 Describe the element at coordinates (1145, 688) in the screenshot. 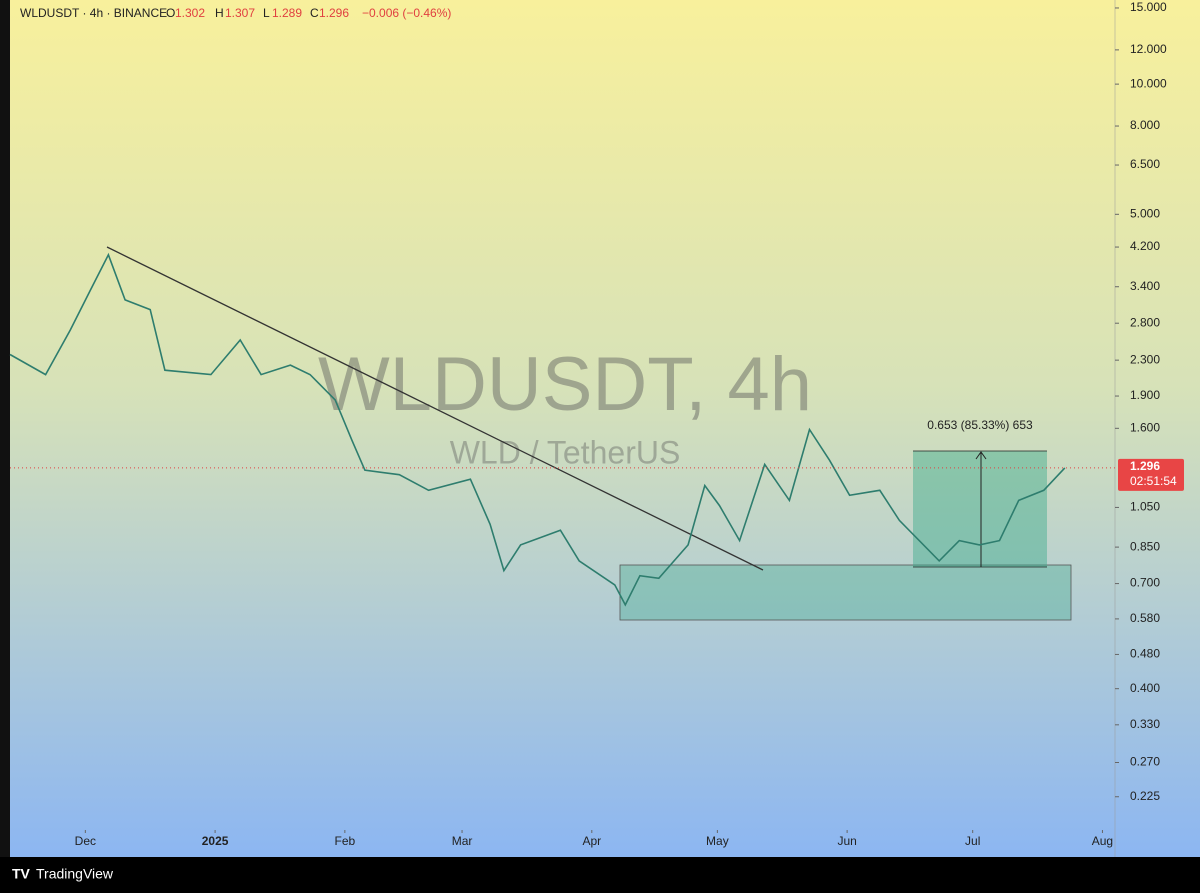

I see `y-tick-label: 0.400` at that location.